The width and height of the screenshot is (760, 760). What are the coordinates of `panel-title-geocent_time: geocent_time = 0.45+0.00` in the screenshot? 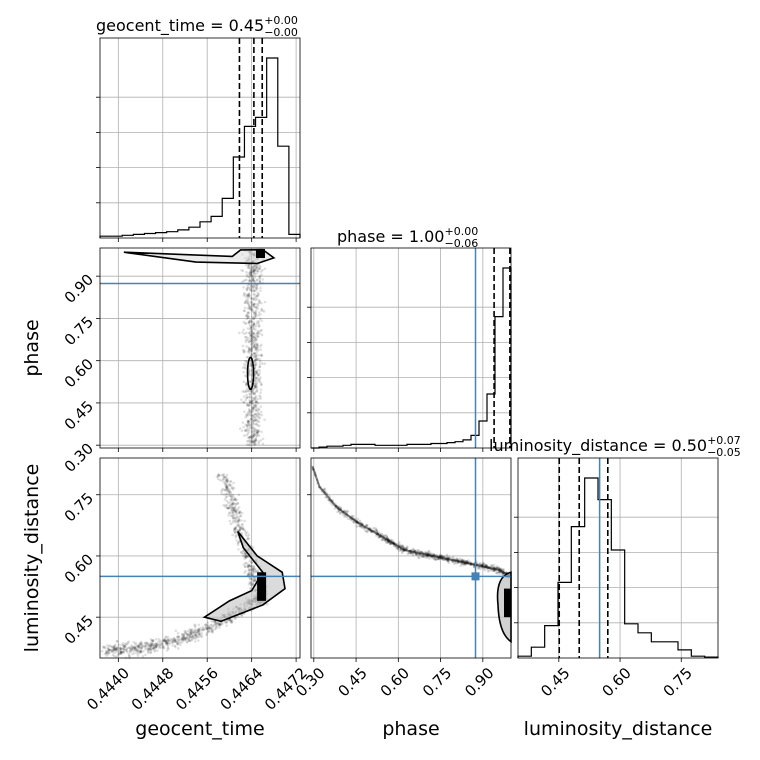 It's located at (197, 25).